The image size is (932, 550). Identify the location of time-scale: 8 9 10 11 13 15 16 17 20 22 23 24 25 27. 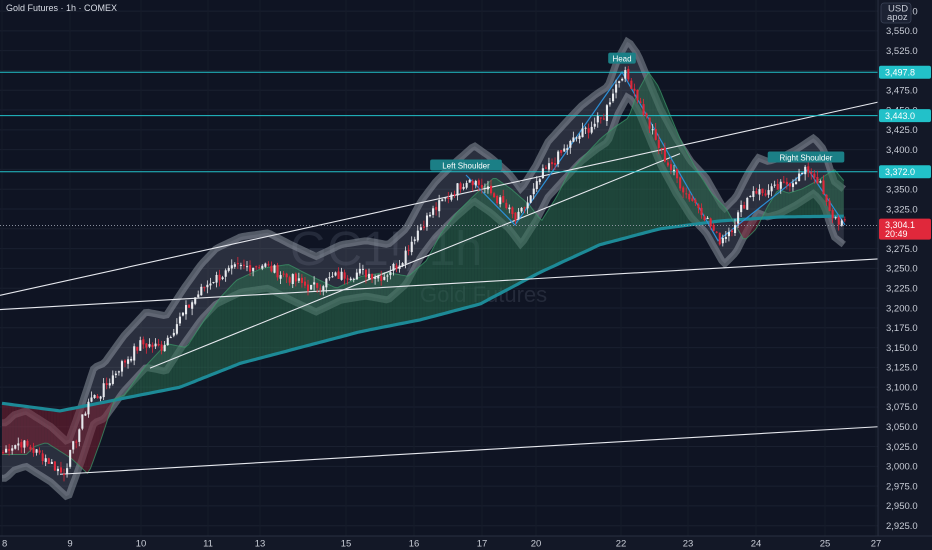
(466, 542).